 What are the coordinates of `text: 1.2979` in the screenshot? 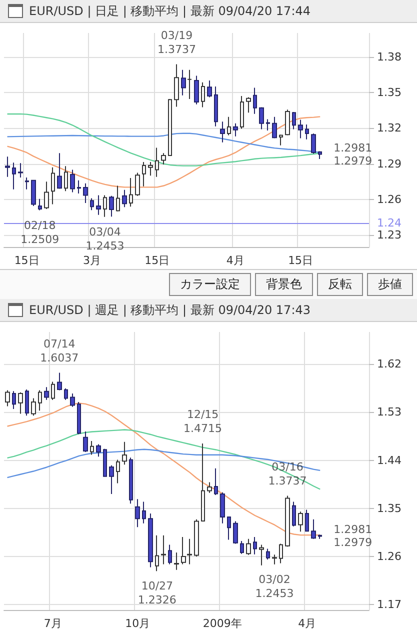 It's located at (353, 161).